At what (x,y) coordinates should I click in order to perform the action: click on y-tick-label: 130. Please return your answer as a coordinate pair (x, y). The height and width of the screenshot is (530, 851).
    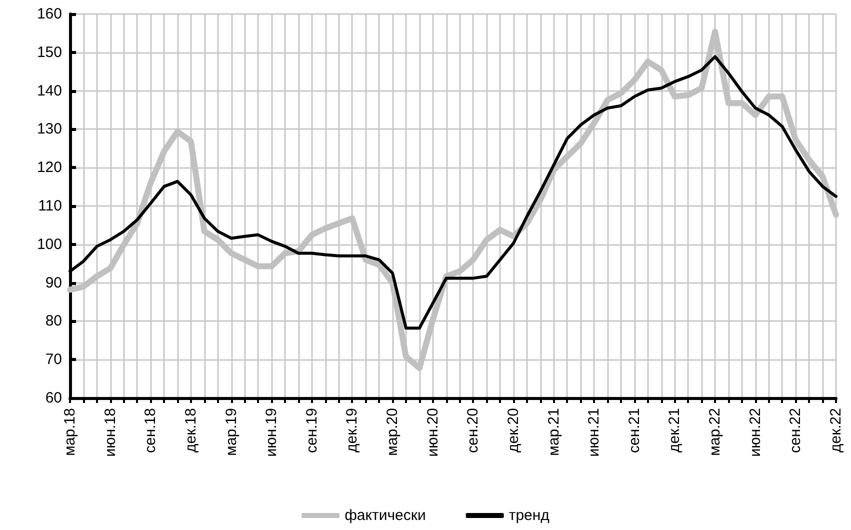
    Looking at the image, I should click on (49, 129).